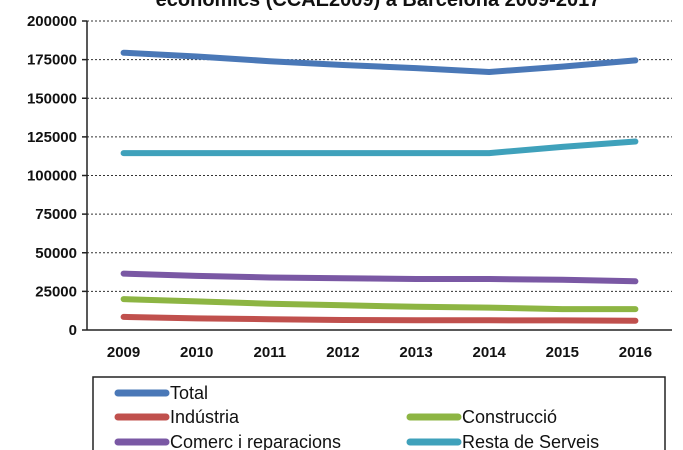 This screenshot has height=450, width=683. What do you see at coordinates (415, 352) in the screenshot?
I see `x-tick-label: 2013` at bounding box center [415, 352].